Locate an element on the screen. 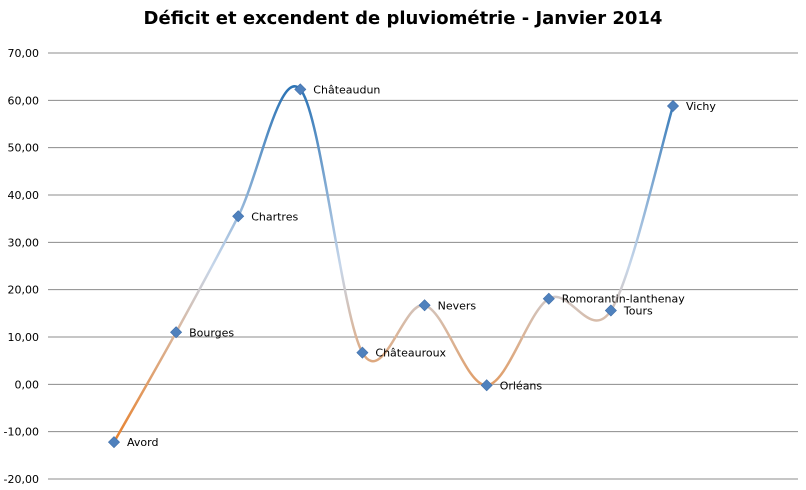  data-label: Chartres is located at coordinates (274, 216).